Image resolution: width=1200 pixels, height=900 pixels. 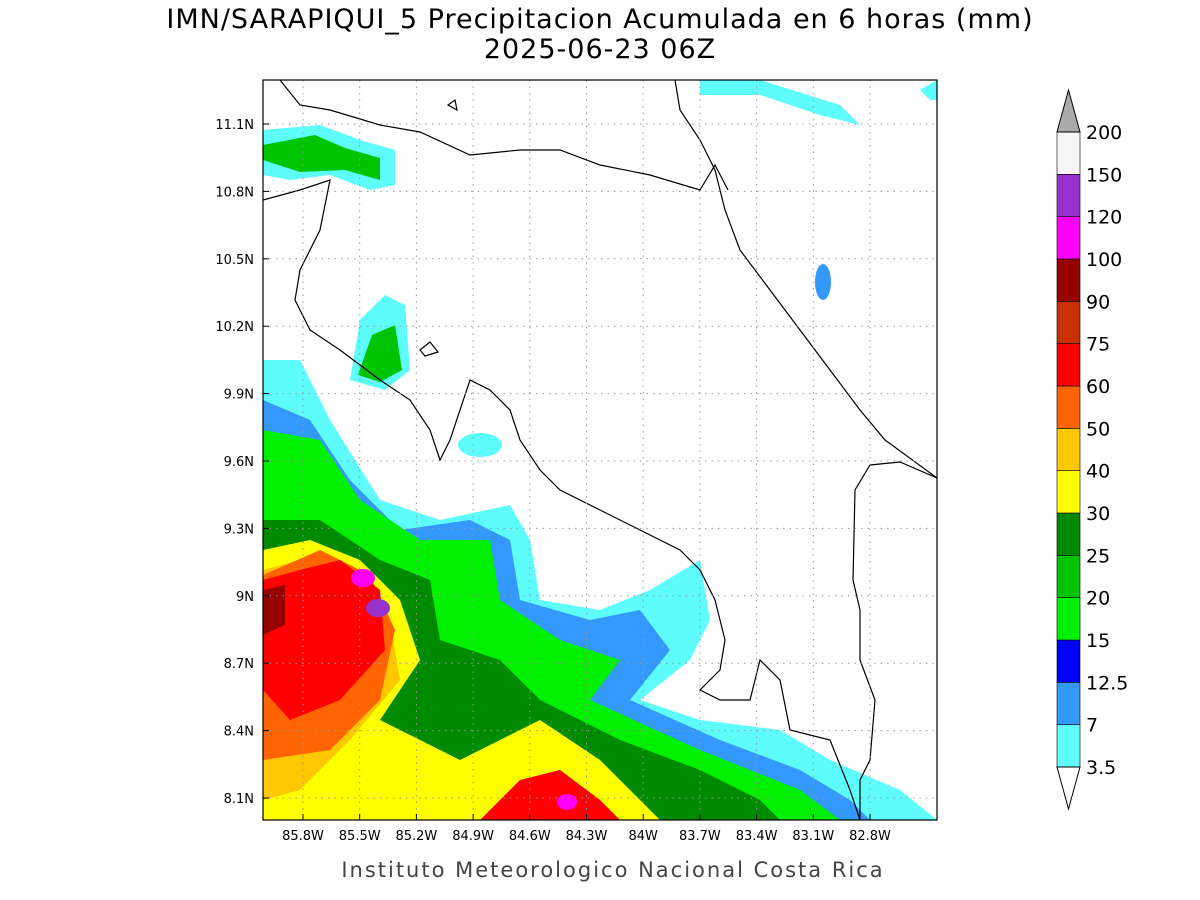 I want to click on colorbar-label: 100, so click(x=1104, y=260).